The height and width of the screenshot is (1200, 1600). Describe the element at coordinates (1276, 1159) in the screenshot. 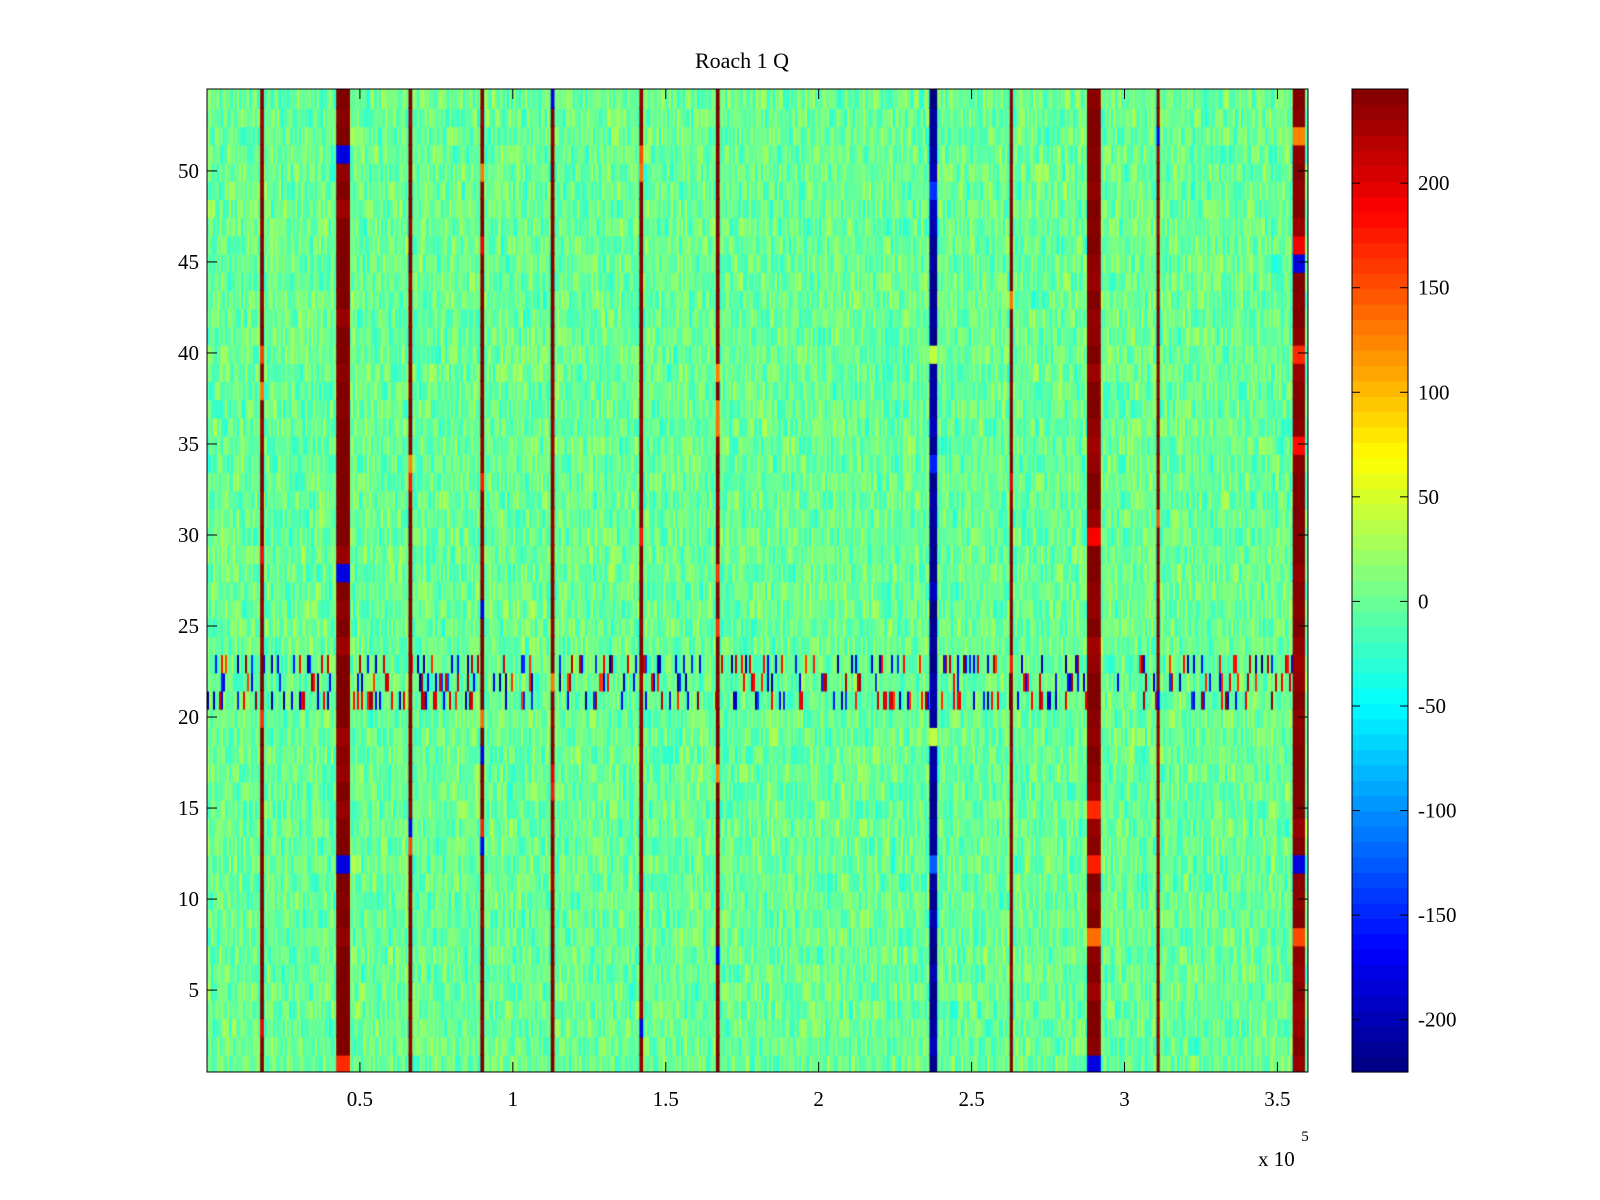

I see `x-axis-multiplier: x 10` at that location.